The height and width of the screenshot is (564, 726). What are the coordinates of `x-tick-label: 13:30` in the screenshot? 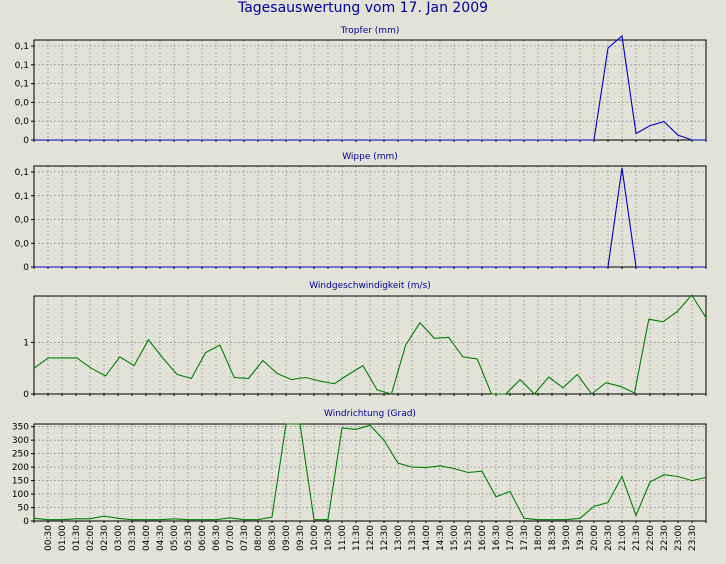 It's located at (413, 538).